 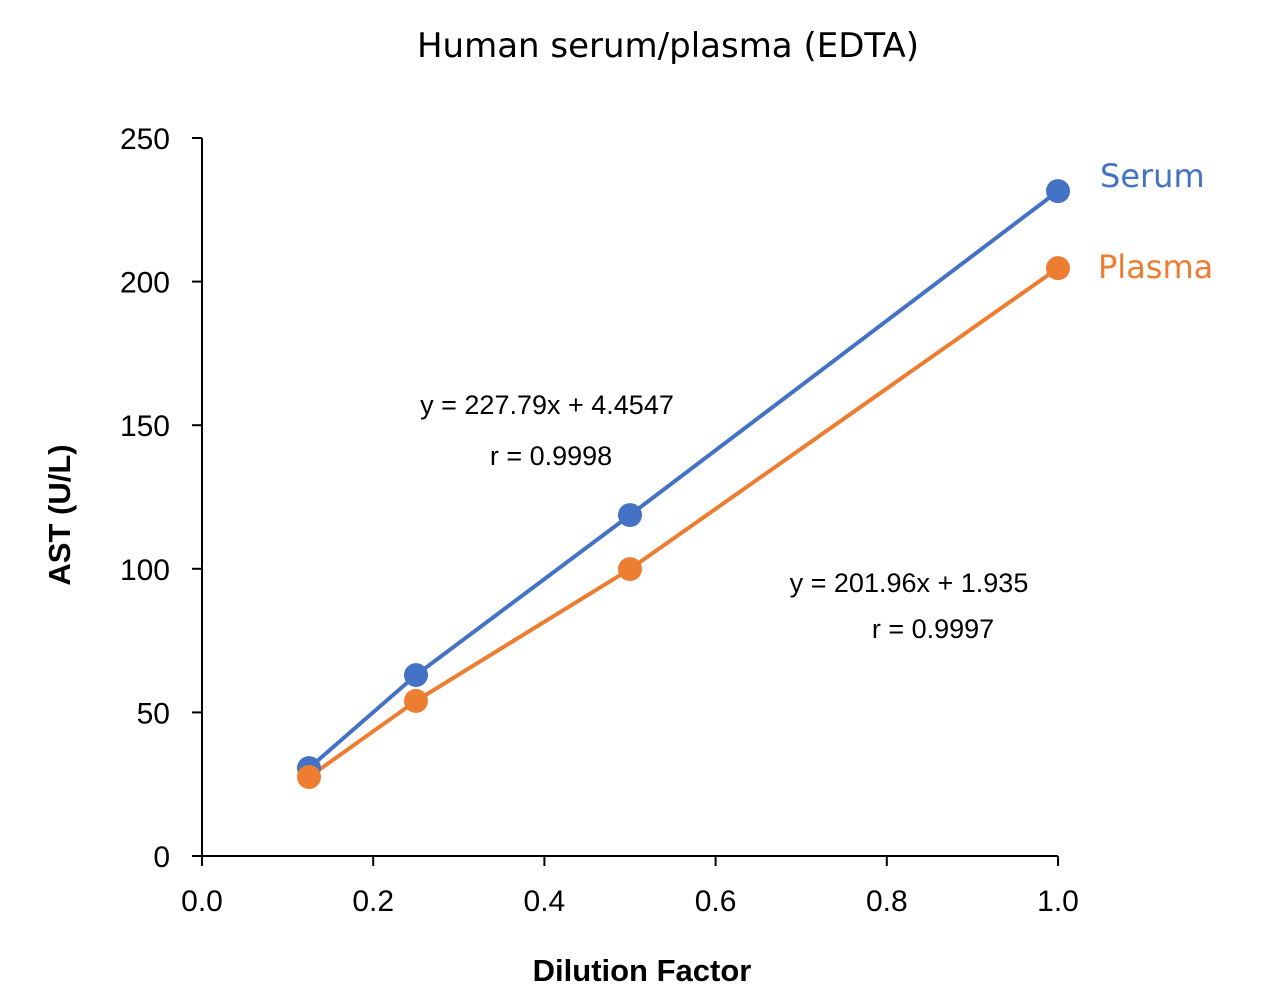 I want to click on plasma-r: r = 0.9997, so click(x=933, y=629).